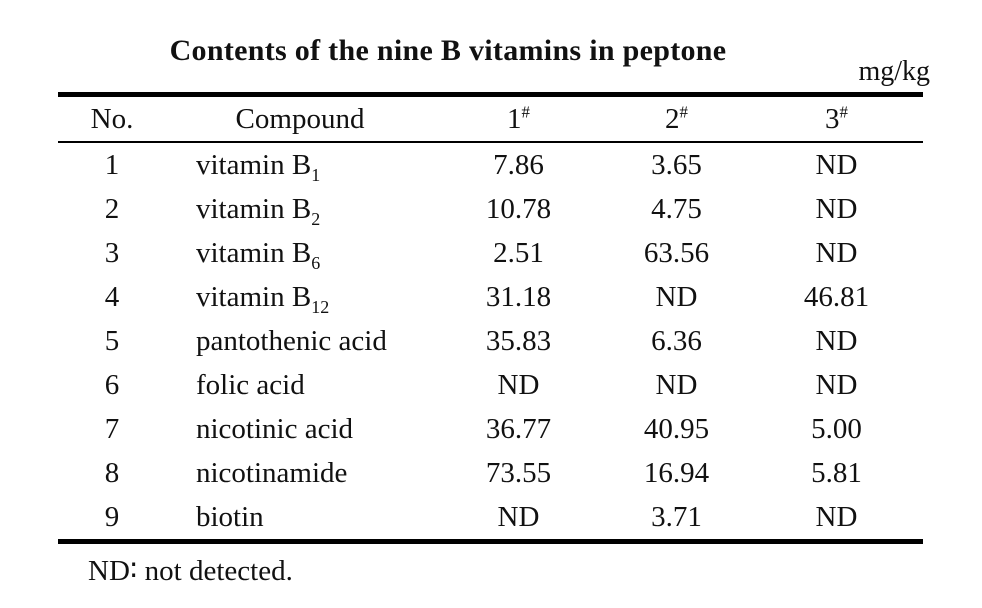 The height and width of the screenshot is (608, 982). Describe the element at coordinates (490, 164) in the screenshot. I see `table-row: 1 vitamin B1 7.86 3.65 ND` at that location.